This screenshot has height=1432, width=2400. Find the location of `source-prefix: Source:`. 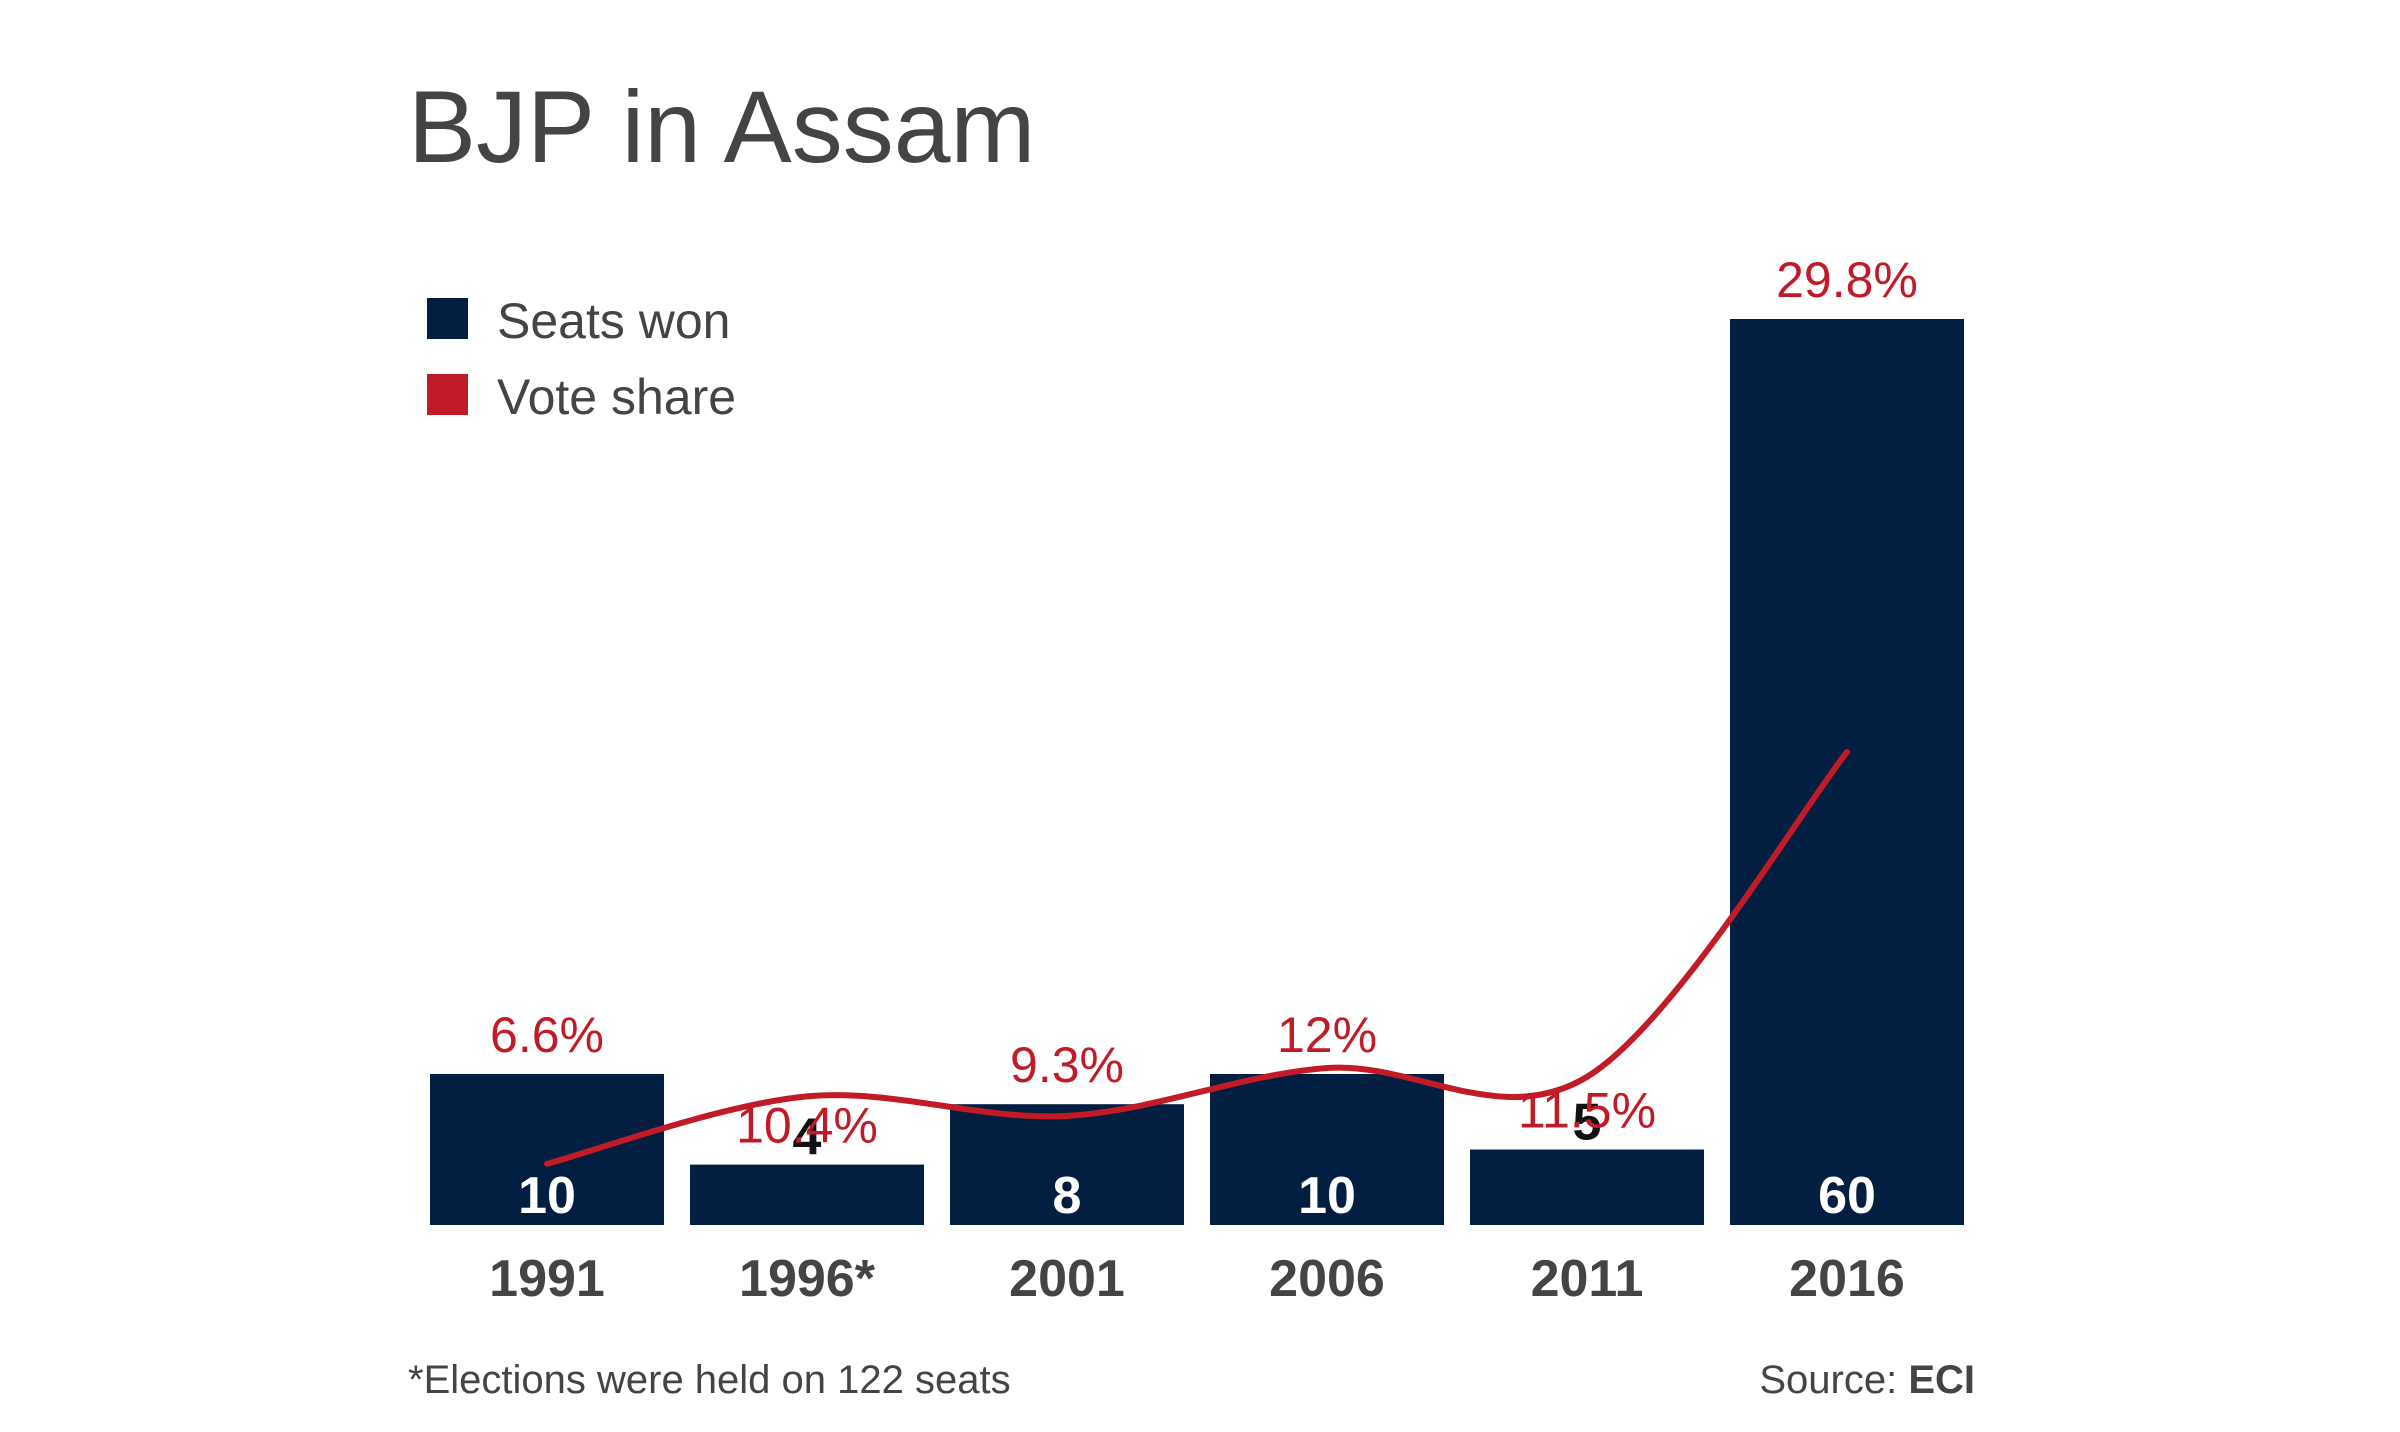

source-prefix: Source: is located at coordinates (1833, 1380).